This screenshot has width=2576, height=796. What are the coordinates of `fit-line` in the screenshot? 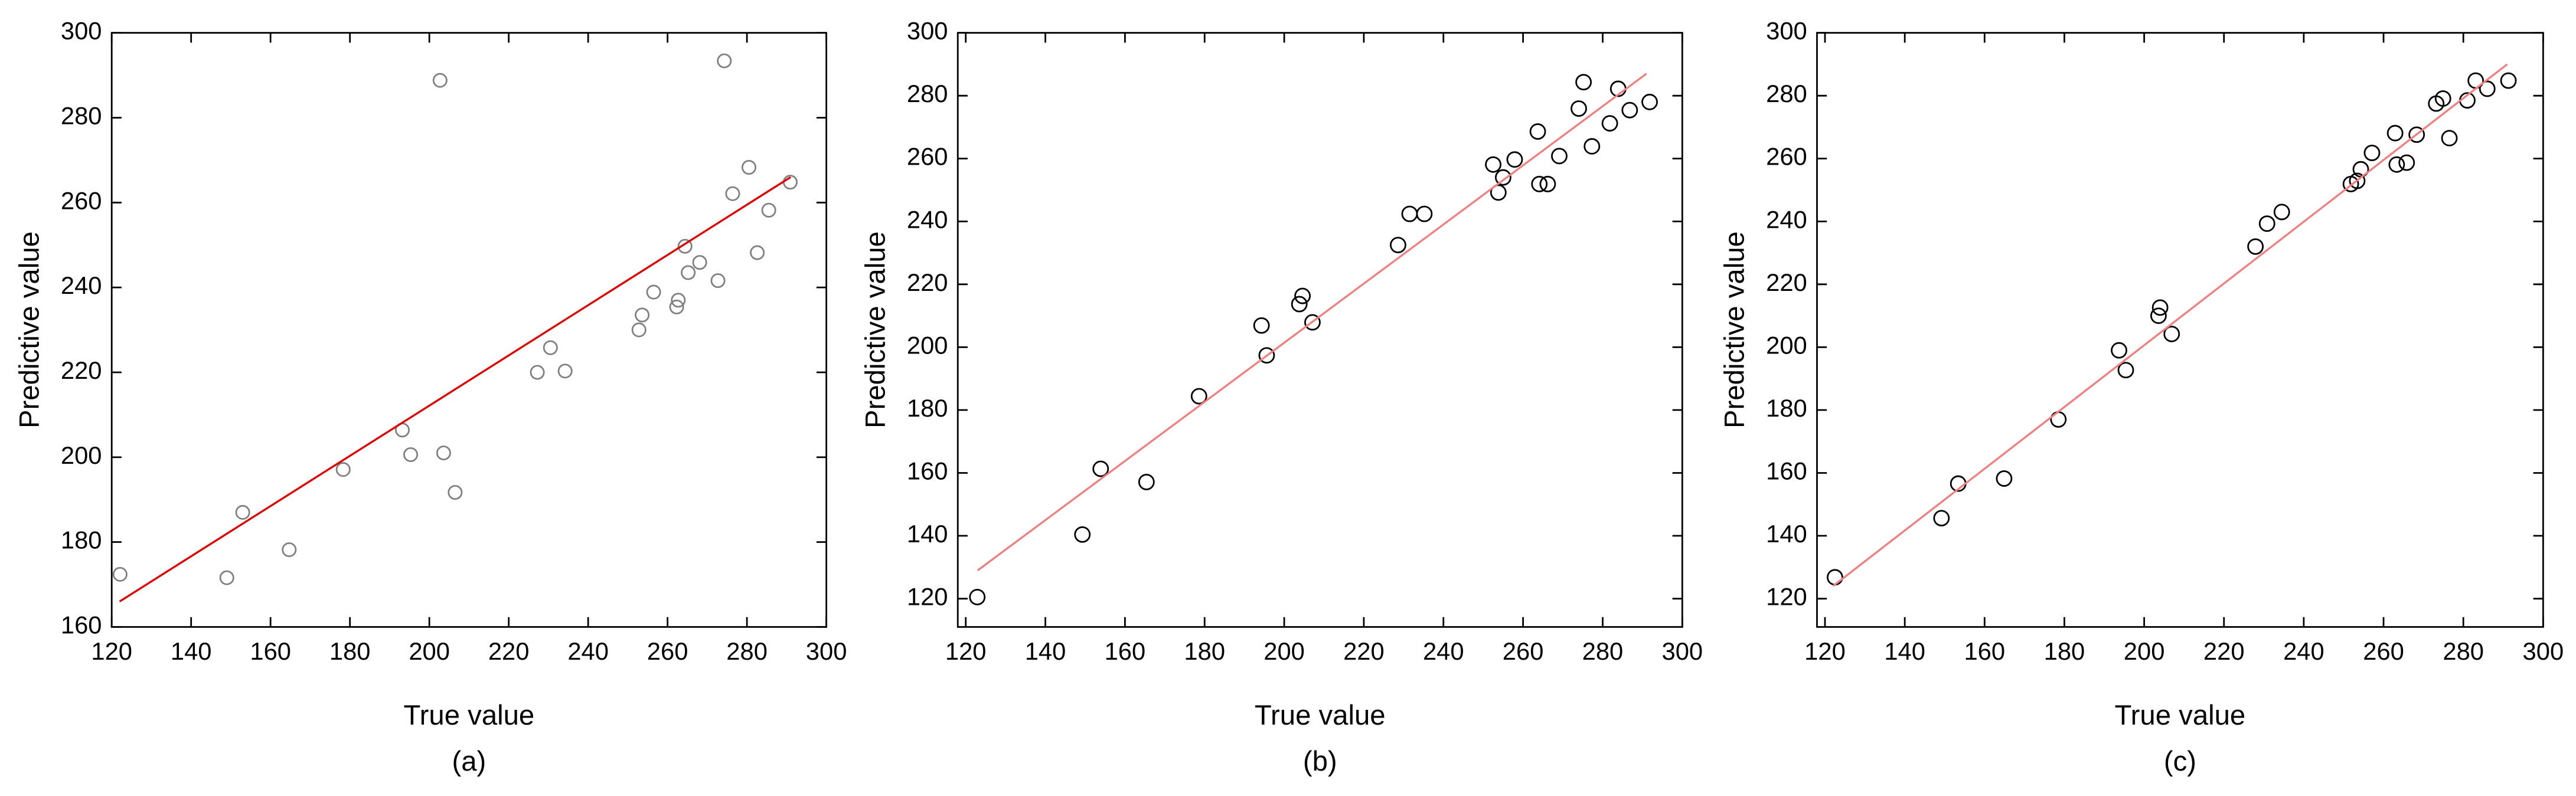 It's located at (455, 389).